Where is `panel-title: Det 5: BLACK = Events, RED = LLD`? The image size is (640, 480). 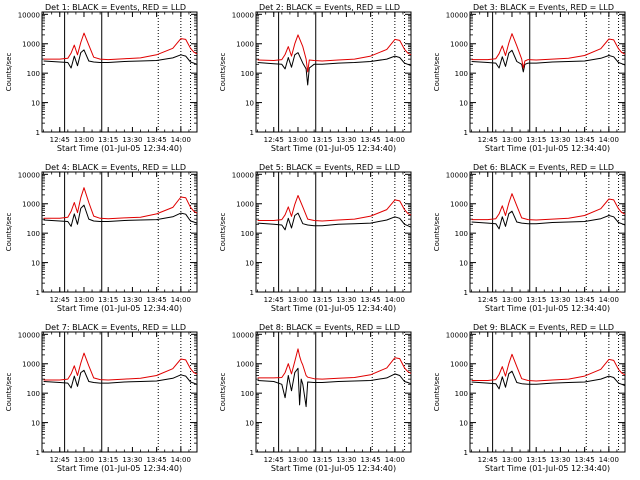 panel-title: Det 5: BLACK = Events, RED = LLD is located at coordinates (329, 167).